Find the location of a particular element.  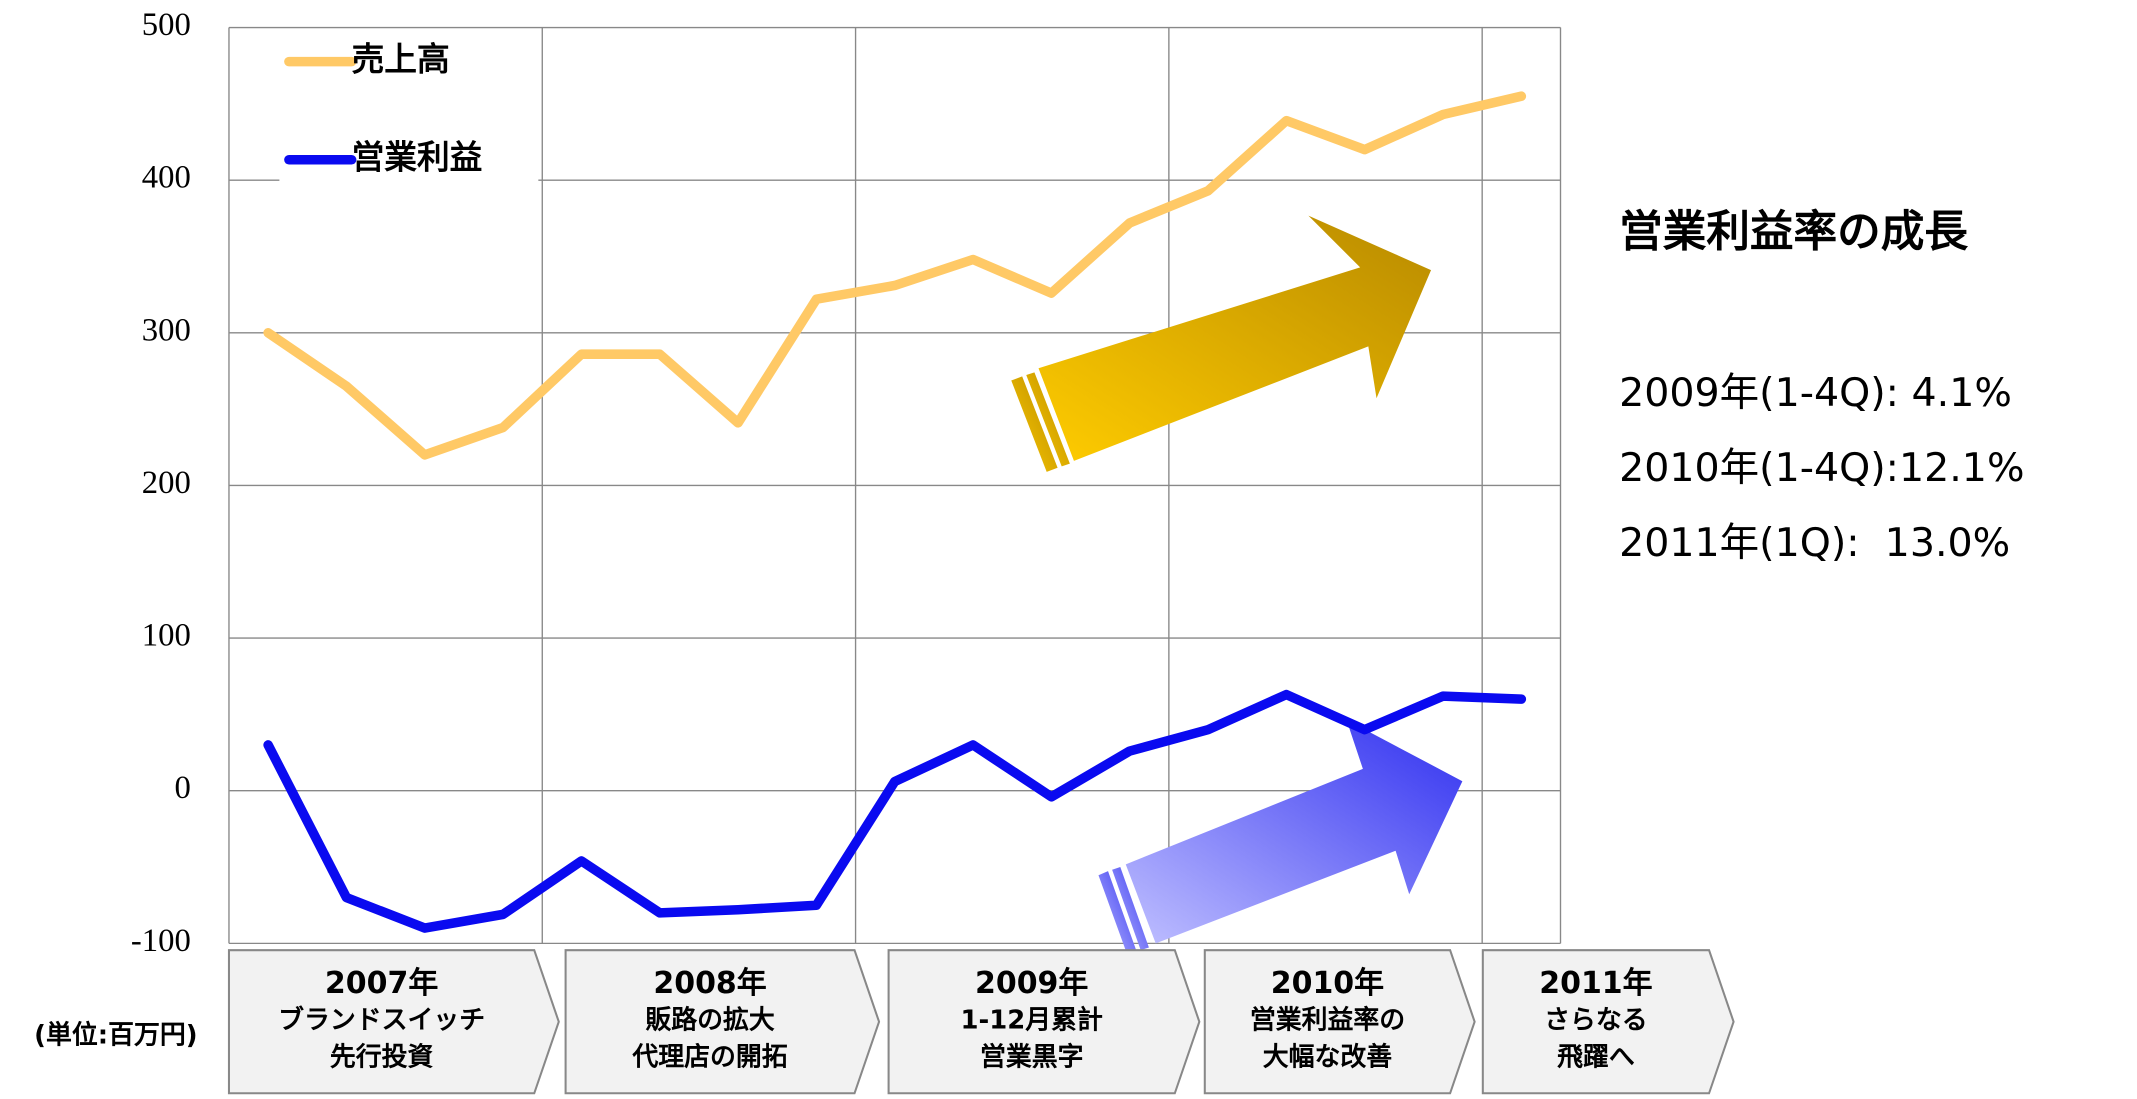

stage-text: 大幅な改善 is located at coordinates (1328, 1056).